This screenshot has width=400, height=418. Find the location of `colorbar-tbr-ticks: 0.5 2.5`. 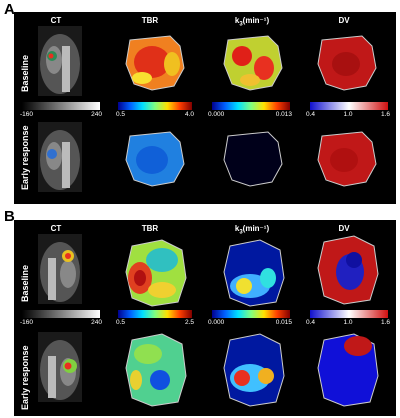

colorbar-tbr-ticks: 0.5 2.5 is located at coordinates (155, 322).